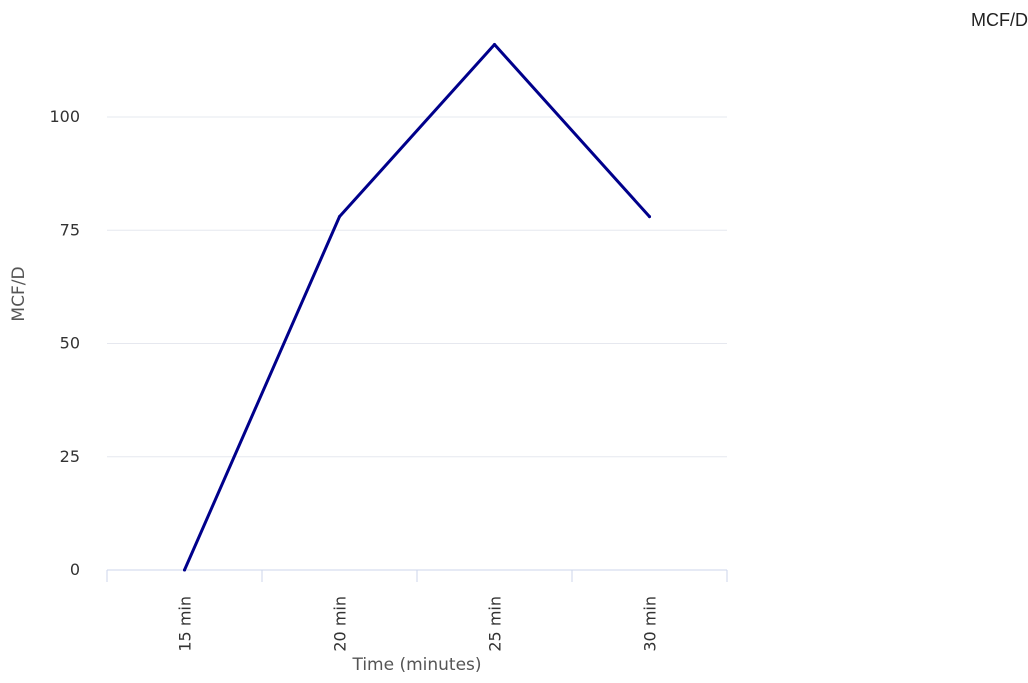 Image resolution: width=1028 pixels, height=683 pixels. What do you see at coordinates (75, 569) in the screenshot?
I see `y-tick-label: 0` at bounding box center [75, 569].